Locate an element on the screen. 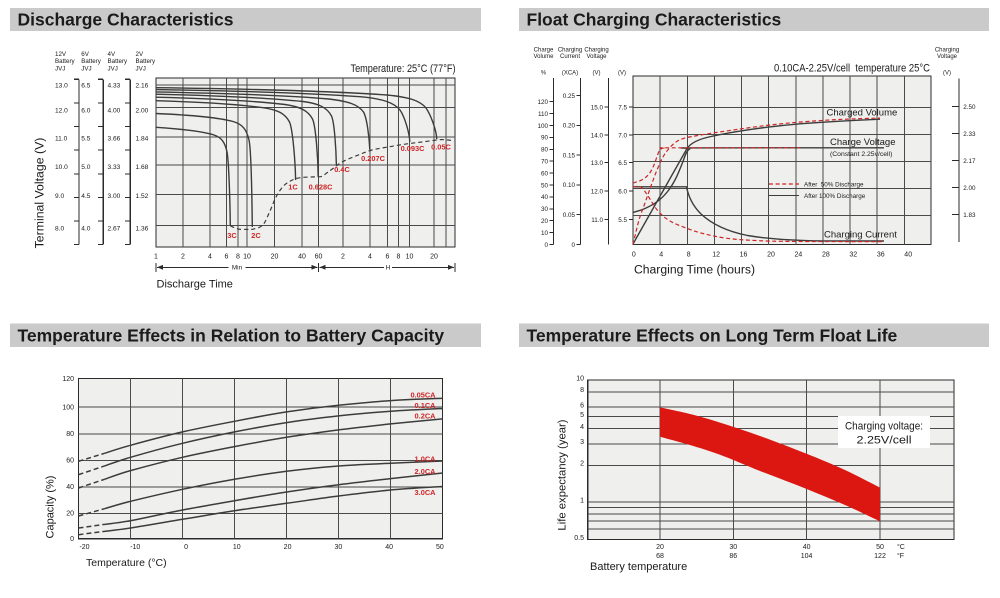  svg-text: 3.0CA is located at coordinates (426, 492).